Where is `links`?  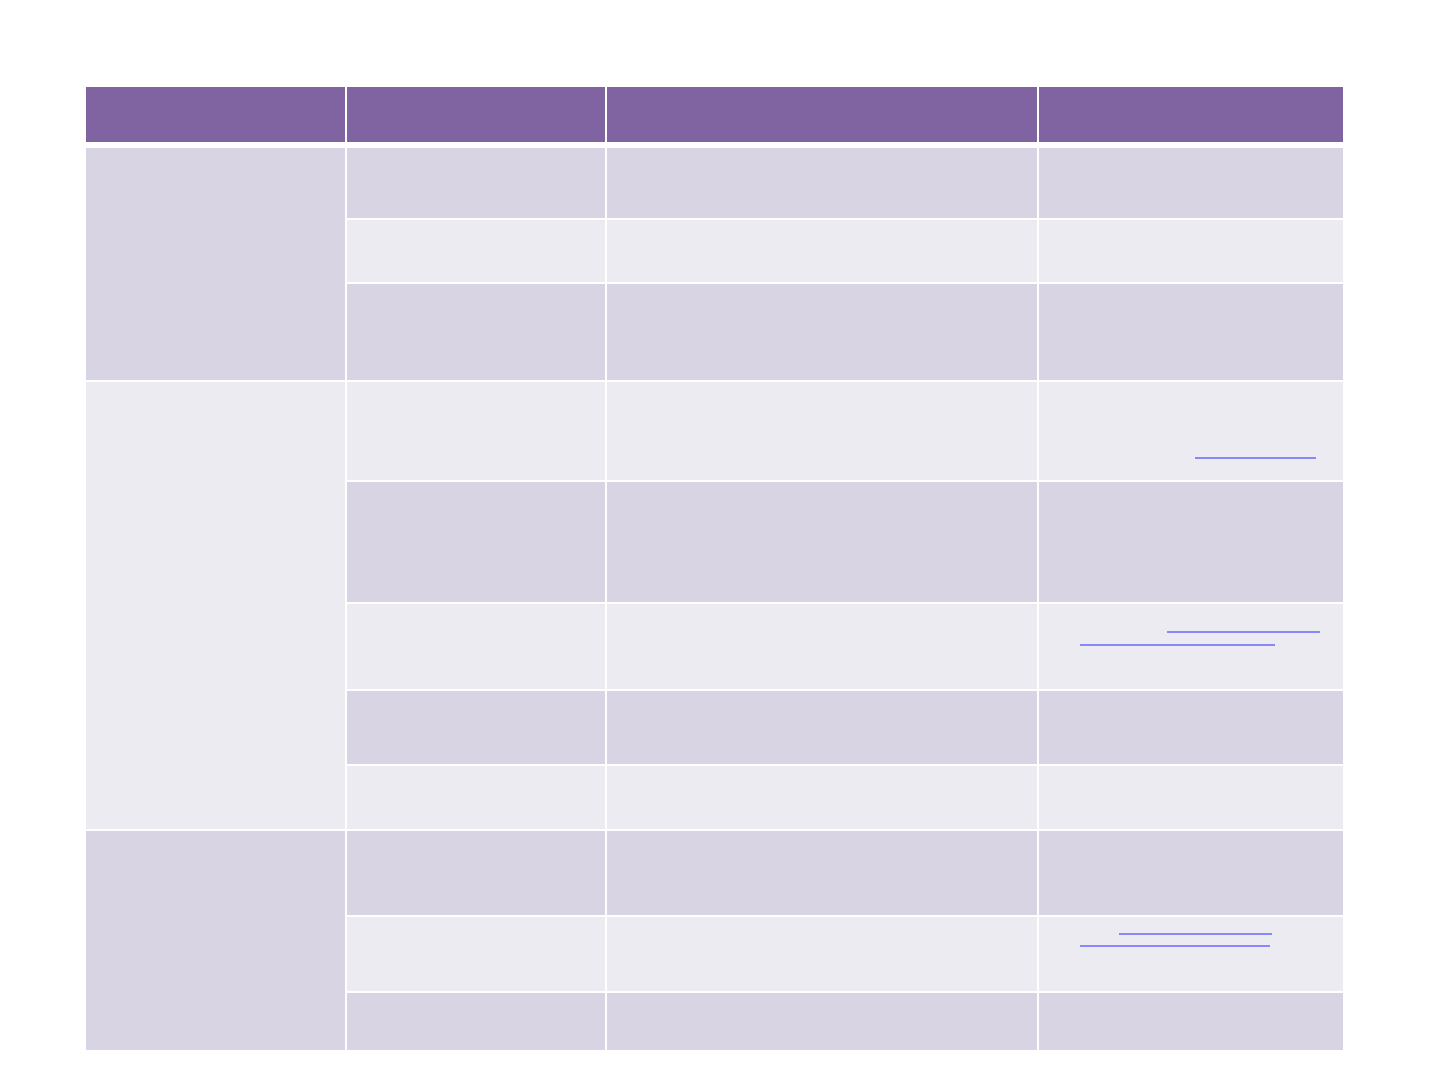
links is located at coordinates (1200, 702).